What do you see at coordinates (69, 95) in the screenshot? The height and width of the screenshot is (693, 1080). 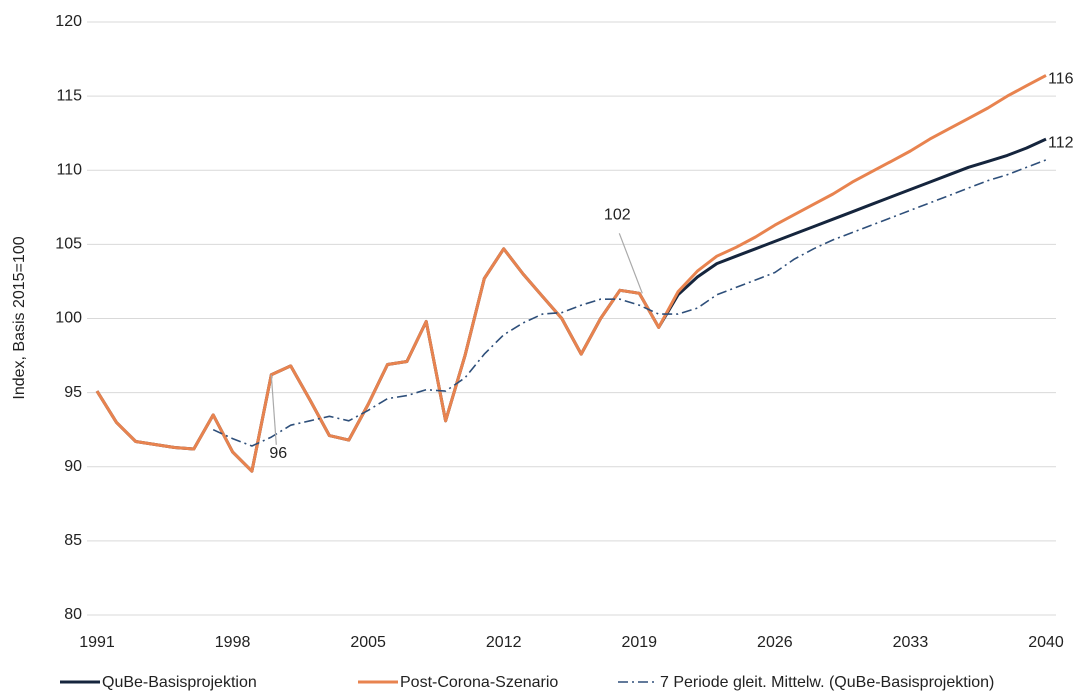 I see `y-tick-label: 115` at bounding box center [69, 95].